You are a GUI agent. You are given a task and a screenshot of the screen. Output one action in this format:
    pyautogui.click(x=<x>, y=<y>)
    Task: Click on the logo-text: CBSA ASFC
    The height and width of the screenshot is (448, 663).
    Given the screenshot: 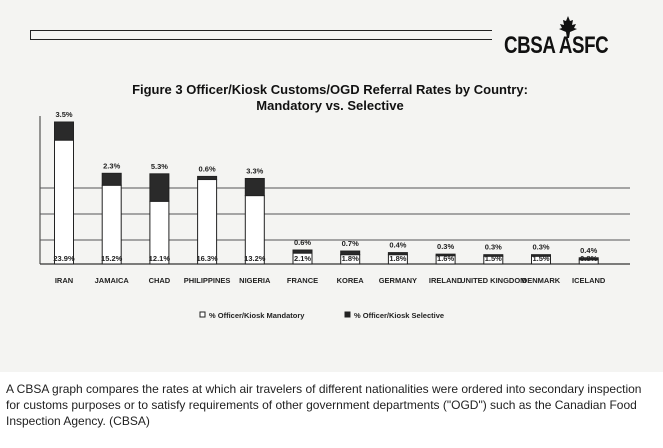 What is the action you would take?
    pyautogui.click(x=556, y=45)
    